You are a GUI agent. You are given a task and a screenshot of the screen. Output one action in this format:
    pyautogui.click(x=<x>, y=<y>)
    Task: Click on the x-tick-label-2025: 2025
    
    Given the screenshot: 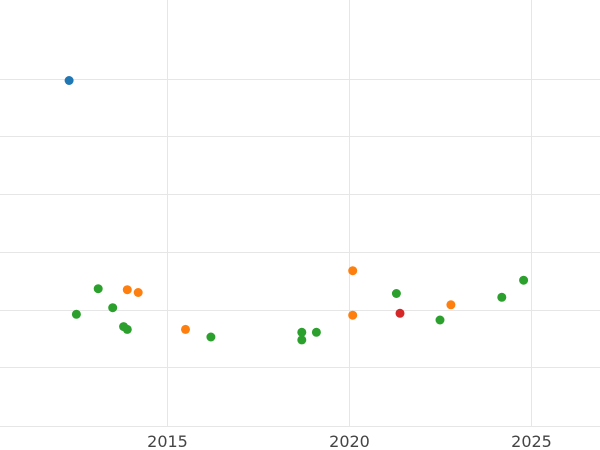 What is the action you would take?
    pyautogui.click(x=531, y=441)
    